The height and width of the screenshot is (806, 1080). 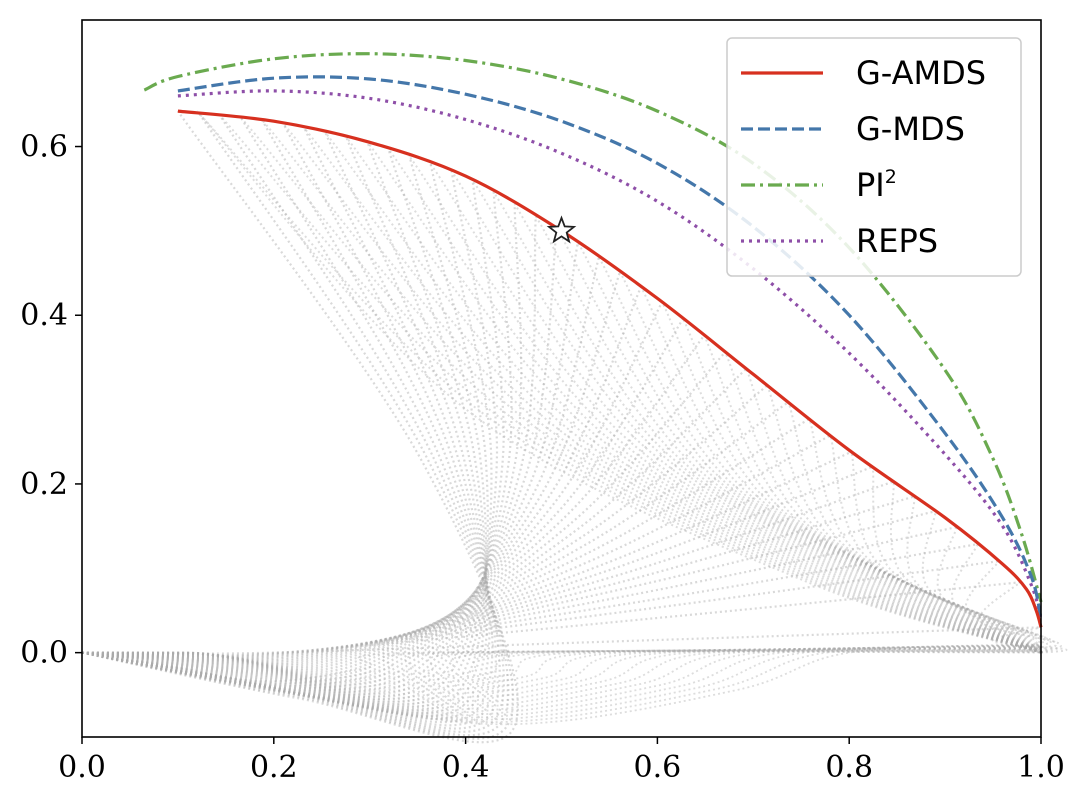 What do you see at coordinates (82, 767) in the screenshot?
I see `x-tick-label: 0.0` at bounding box center [82, 767].